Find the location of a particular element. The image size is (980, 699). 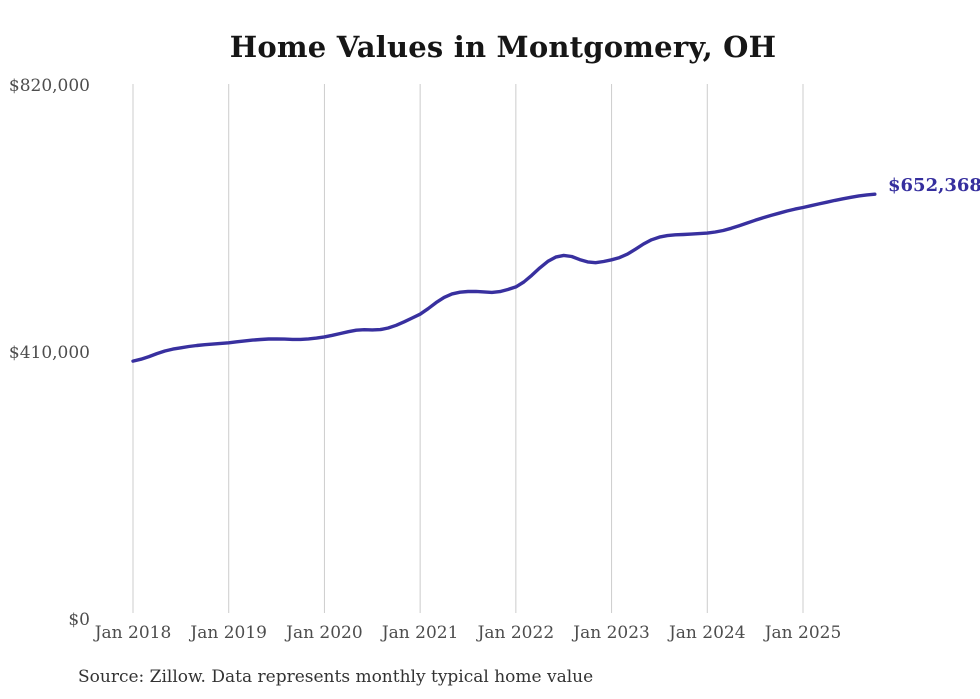

x-axis-tick-label: Jan 2023 is located at coordinates (610, 633).